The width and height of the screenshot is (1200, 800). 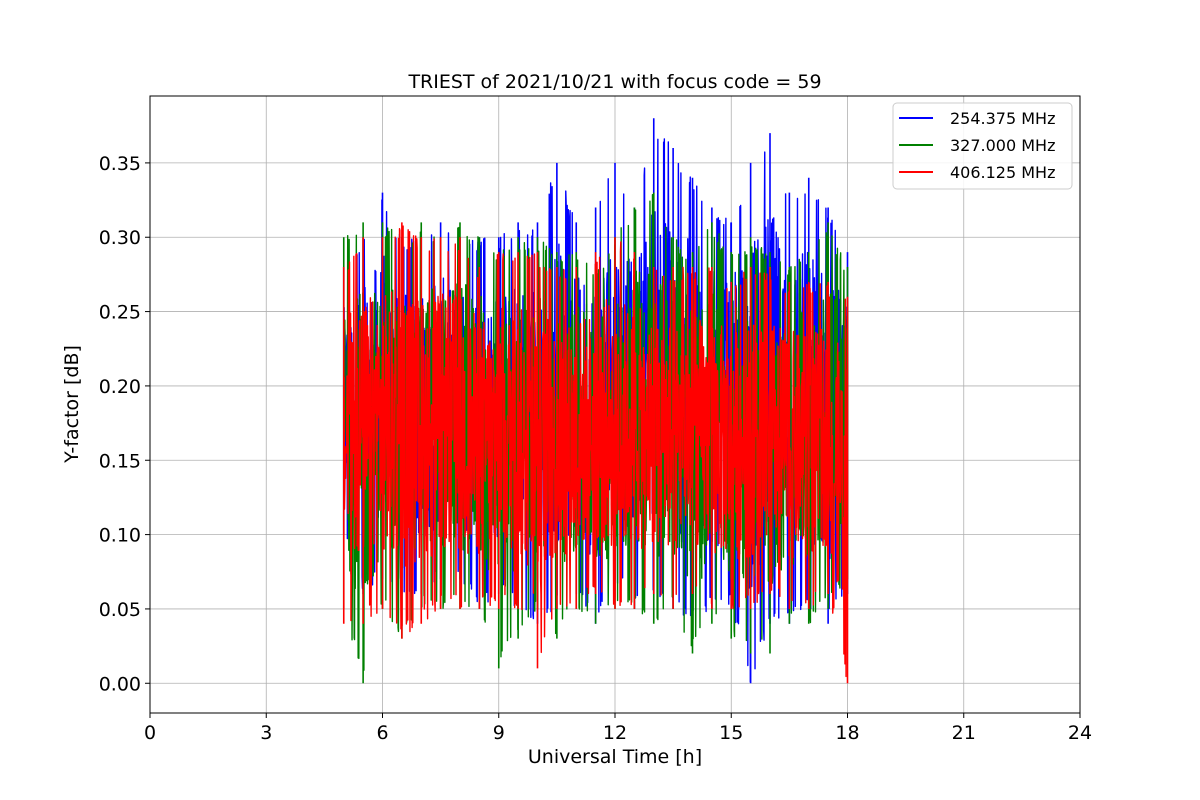 I want to click on x-tick-label: 24, so click(x=1080, y=733).